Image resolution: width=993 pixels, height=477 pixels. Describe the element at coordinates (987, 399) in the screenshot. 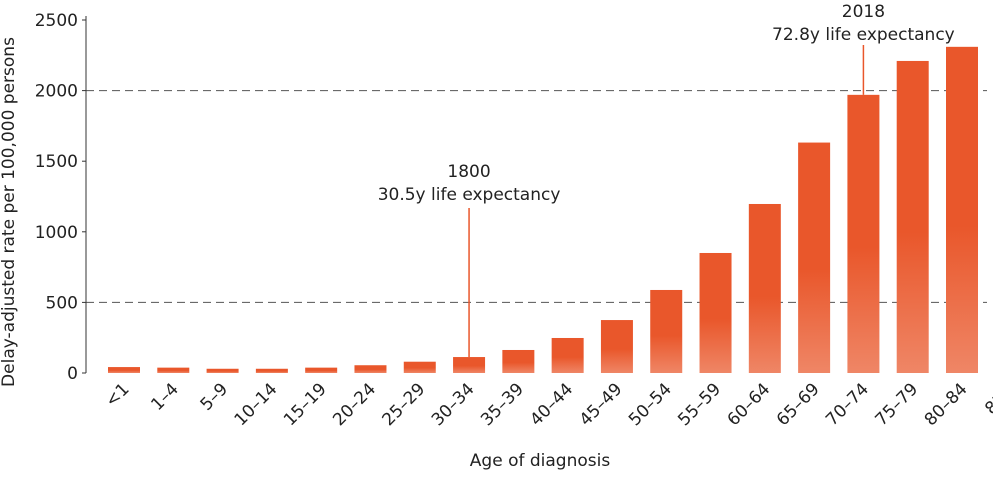

I see `x-tick-label: 85+` at that location.